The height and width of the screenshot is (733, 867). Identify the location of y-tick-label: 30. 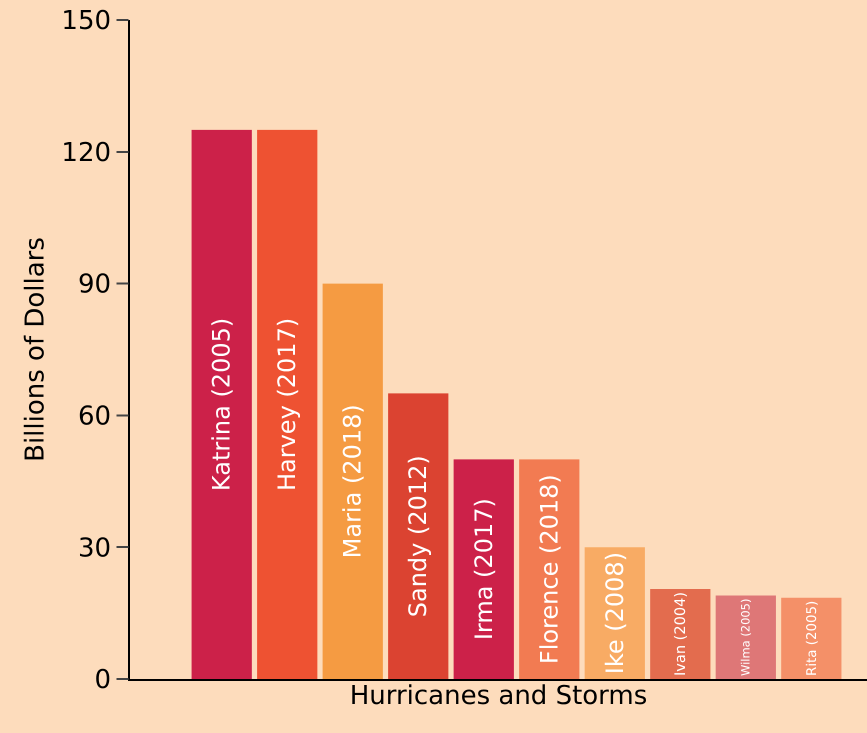
(95, 548).